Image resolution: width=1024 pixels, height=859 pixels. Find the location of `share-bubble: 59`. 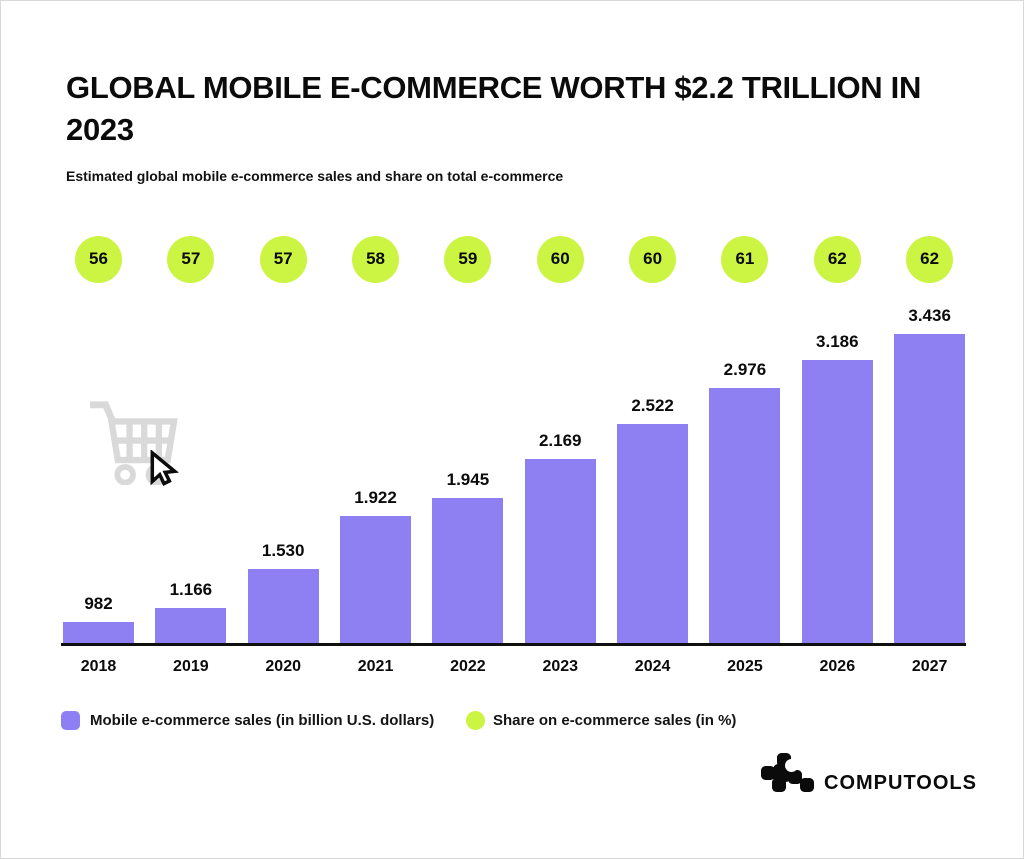

share-bubble: 59 is located at coordinates (468, 259).